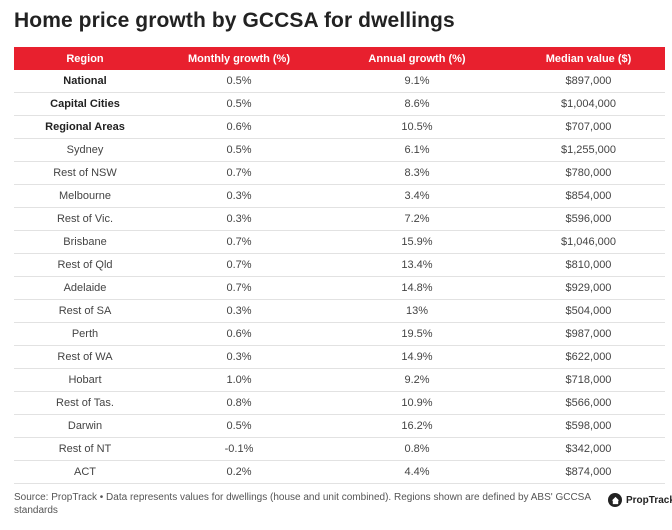 This screenshot has height=530, width=672. I want to click on cell-median-value: $929,000, so click(588, 288).